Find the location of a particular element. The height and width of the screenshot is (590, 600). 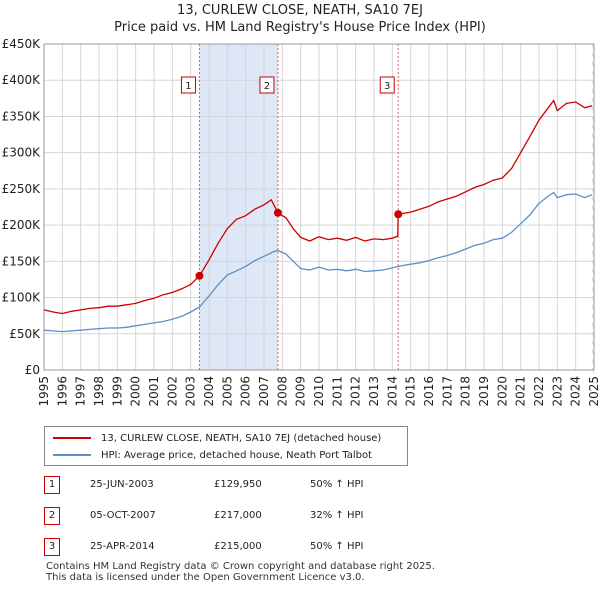

sale-date: 05-OCT-2007 is located at coordinates (123, 515).